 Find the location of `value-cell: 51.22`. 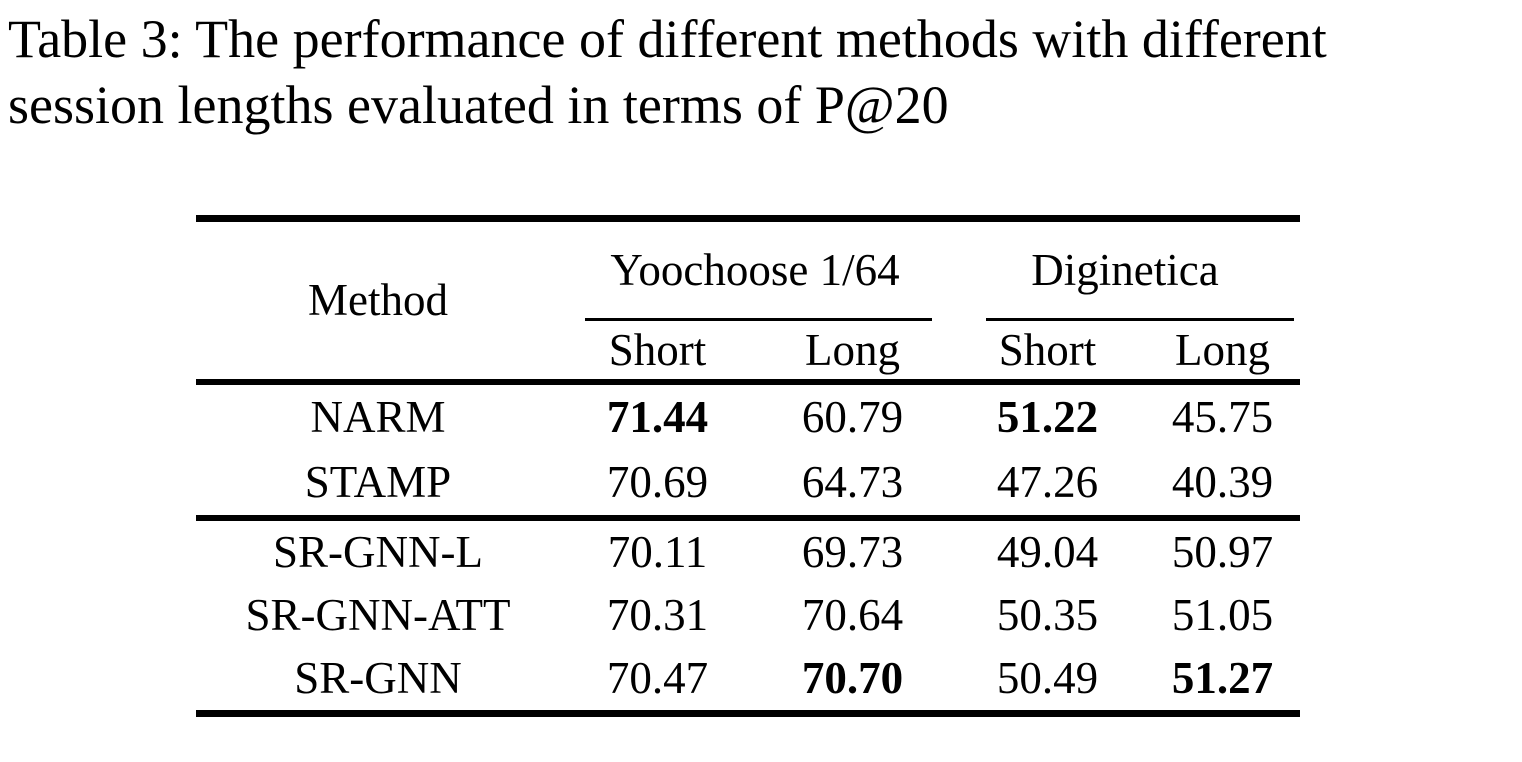

value-cell: 51.22 is located at coordinates (1047, 417).